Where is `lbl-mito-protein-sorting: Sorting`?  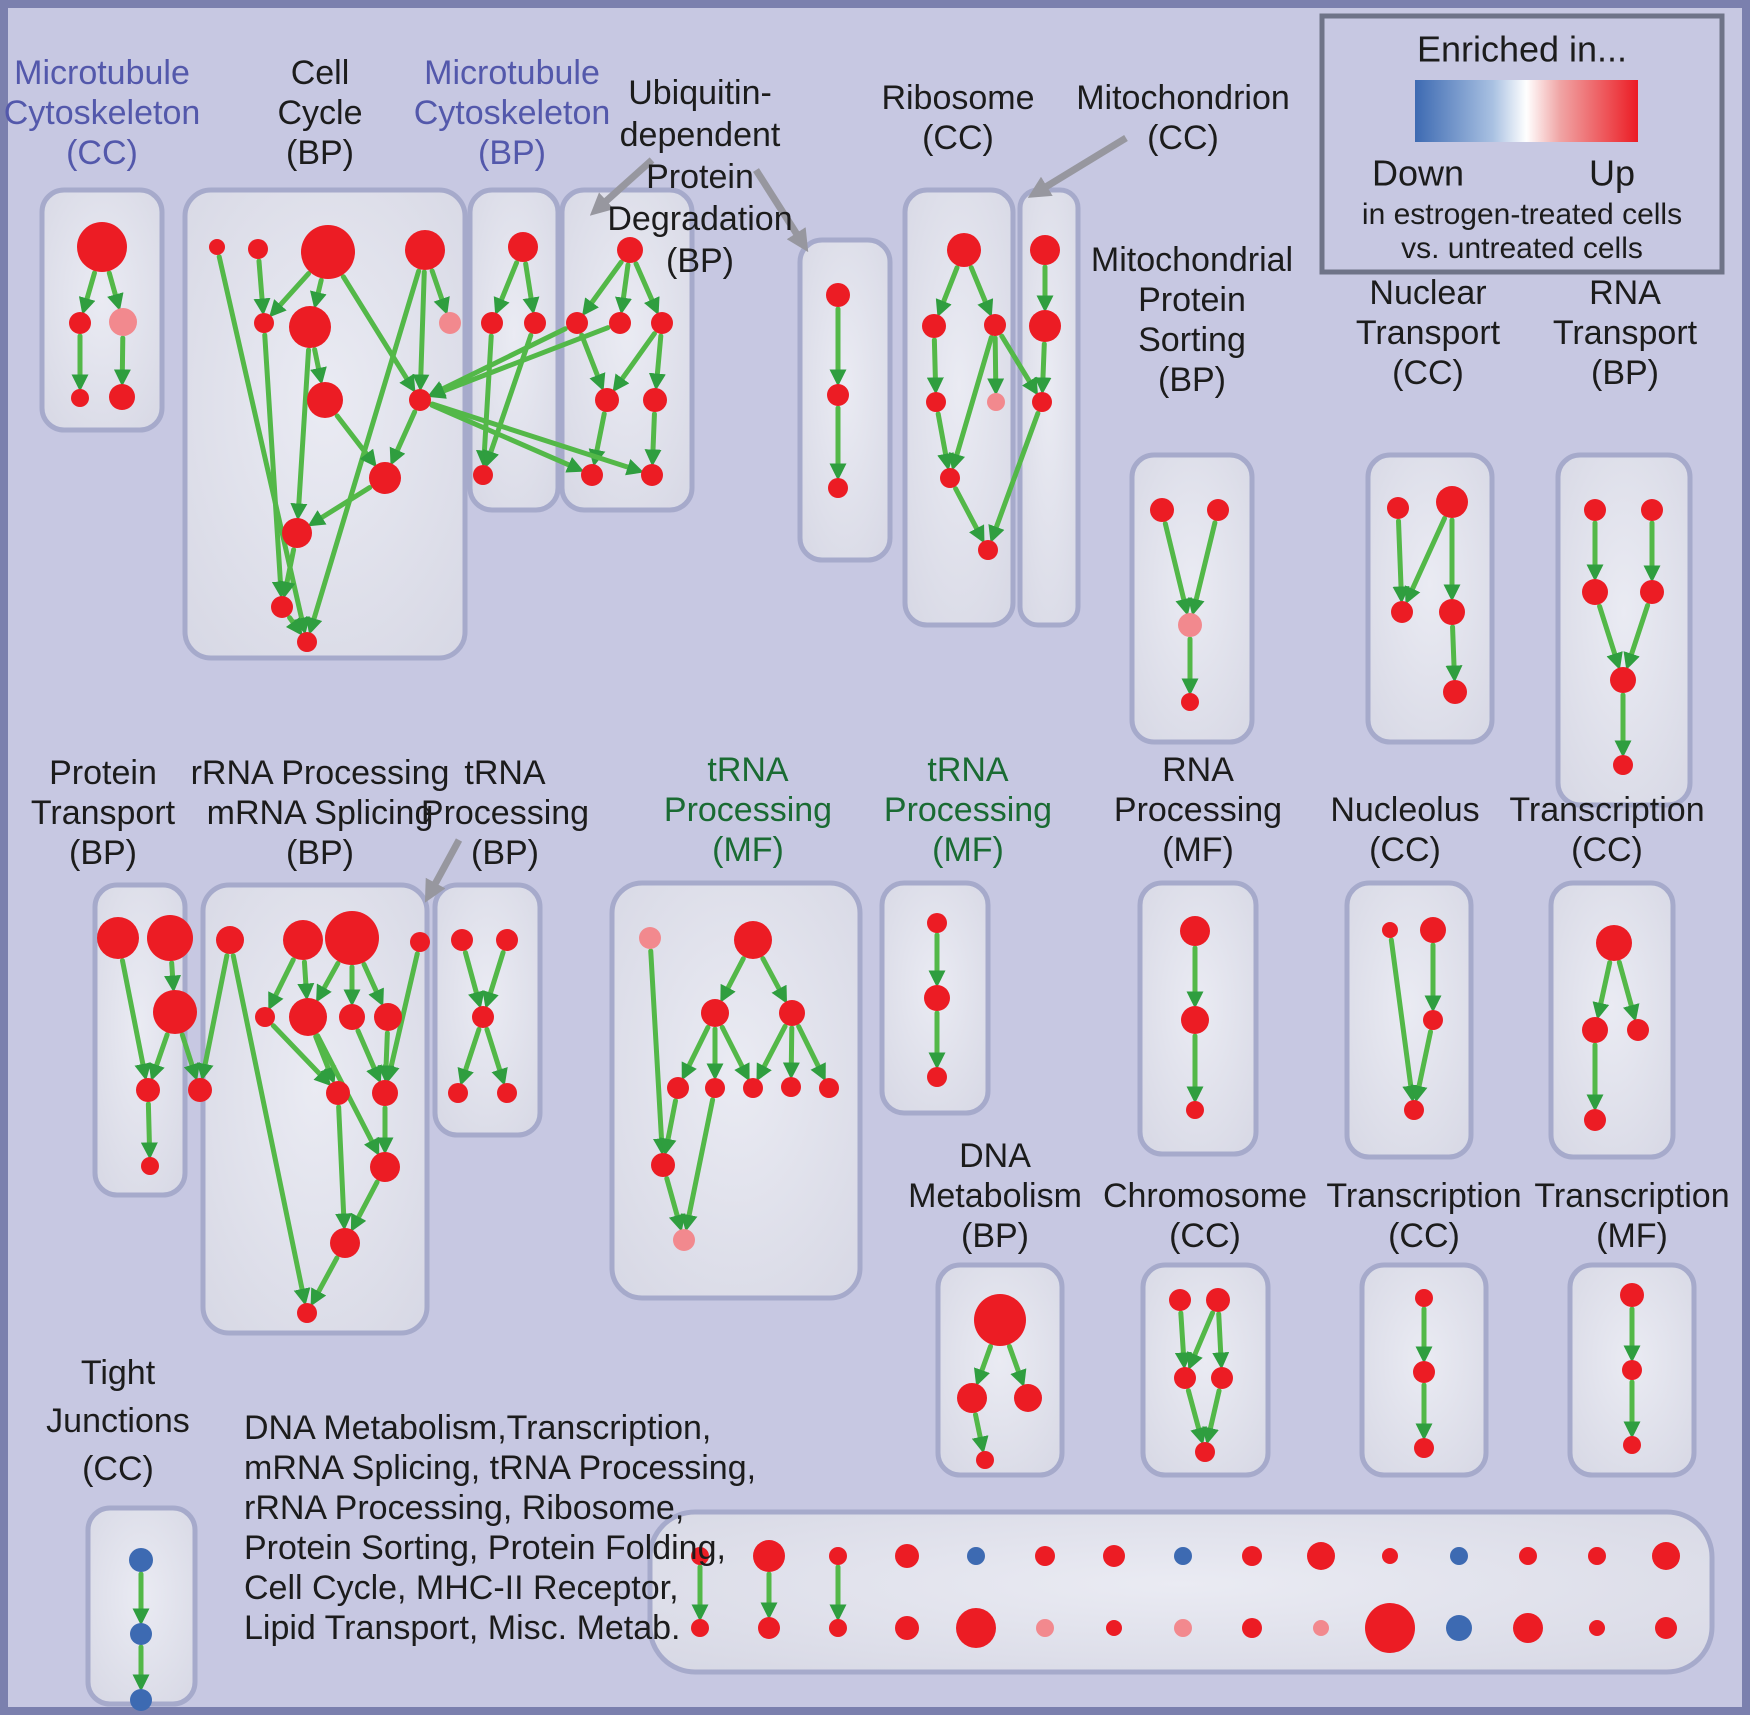
lbl-mito-protein-sorting: Sorting is located at coordinates (1192, 340).